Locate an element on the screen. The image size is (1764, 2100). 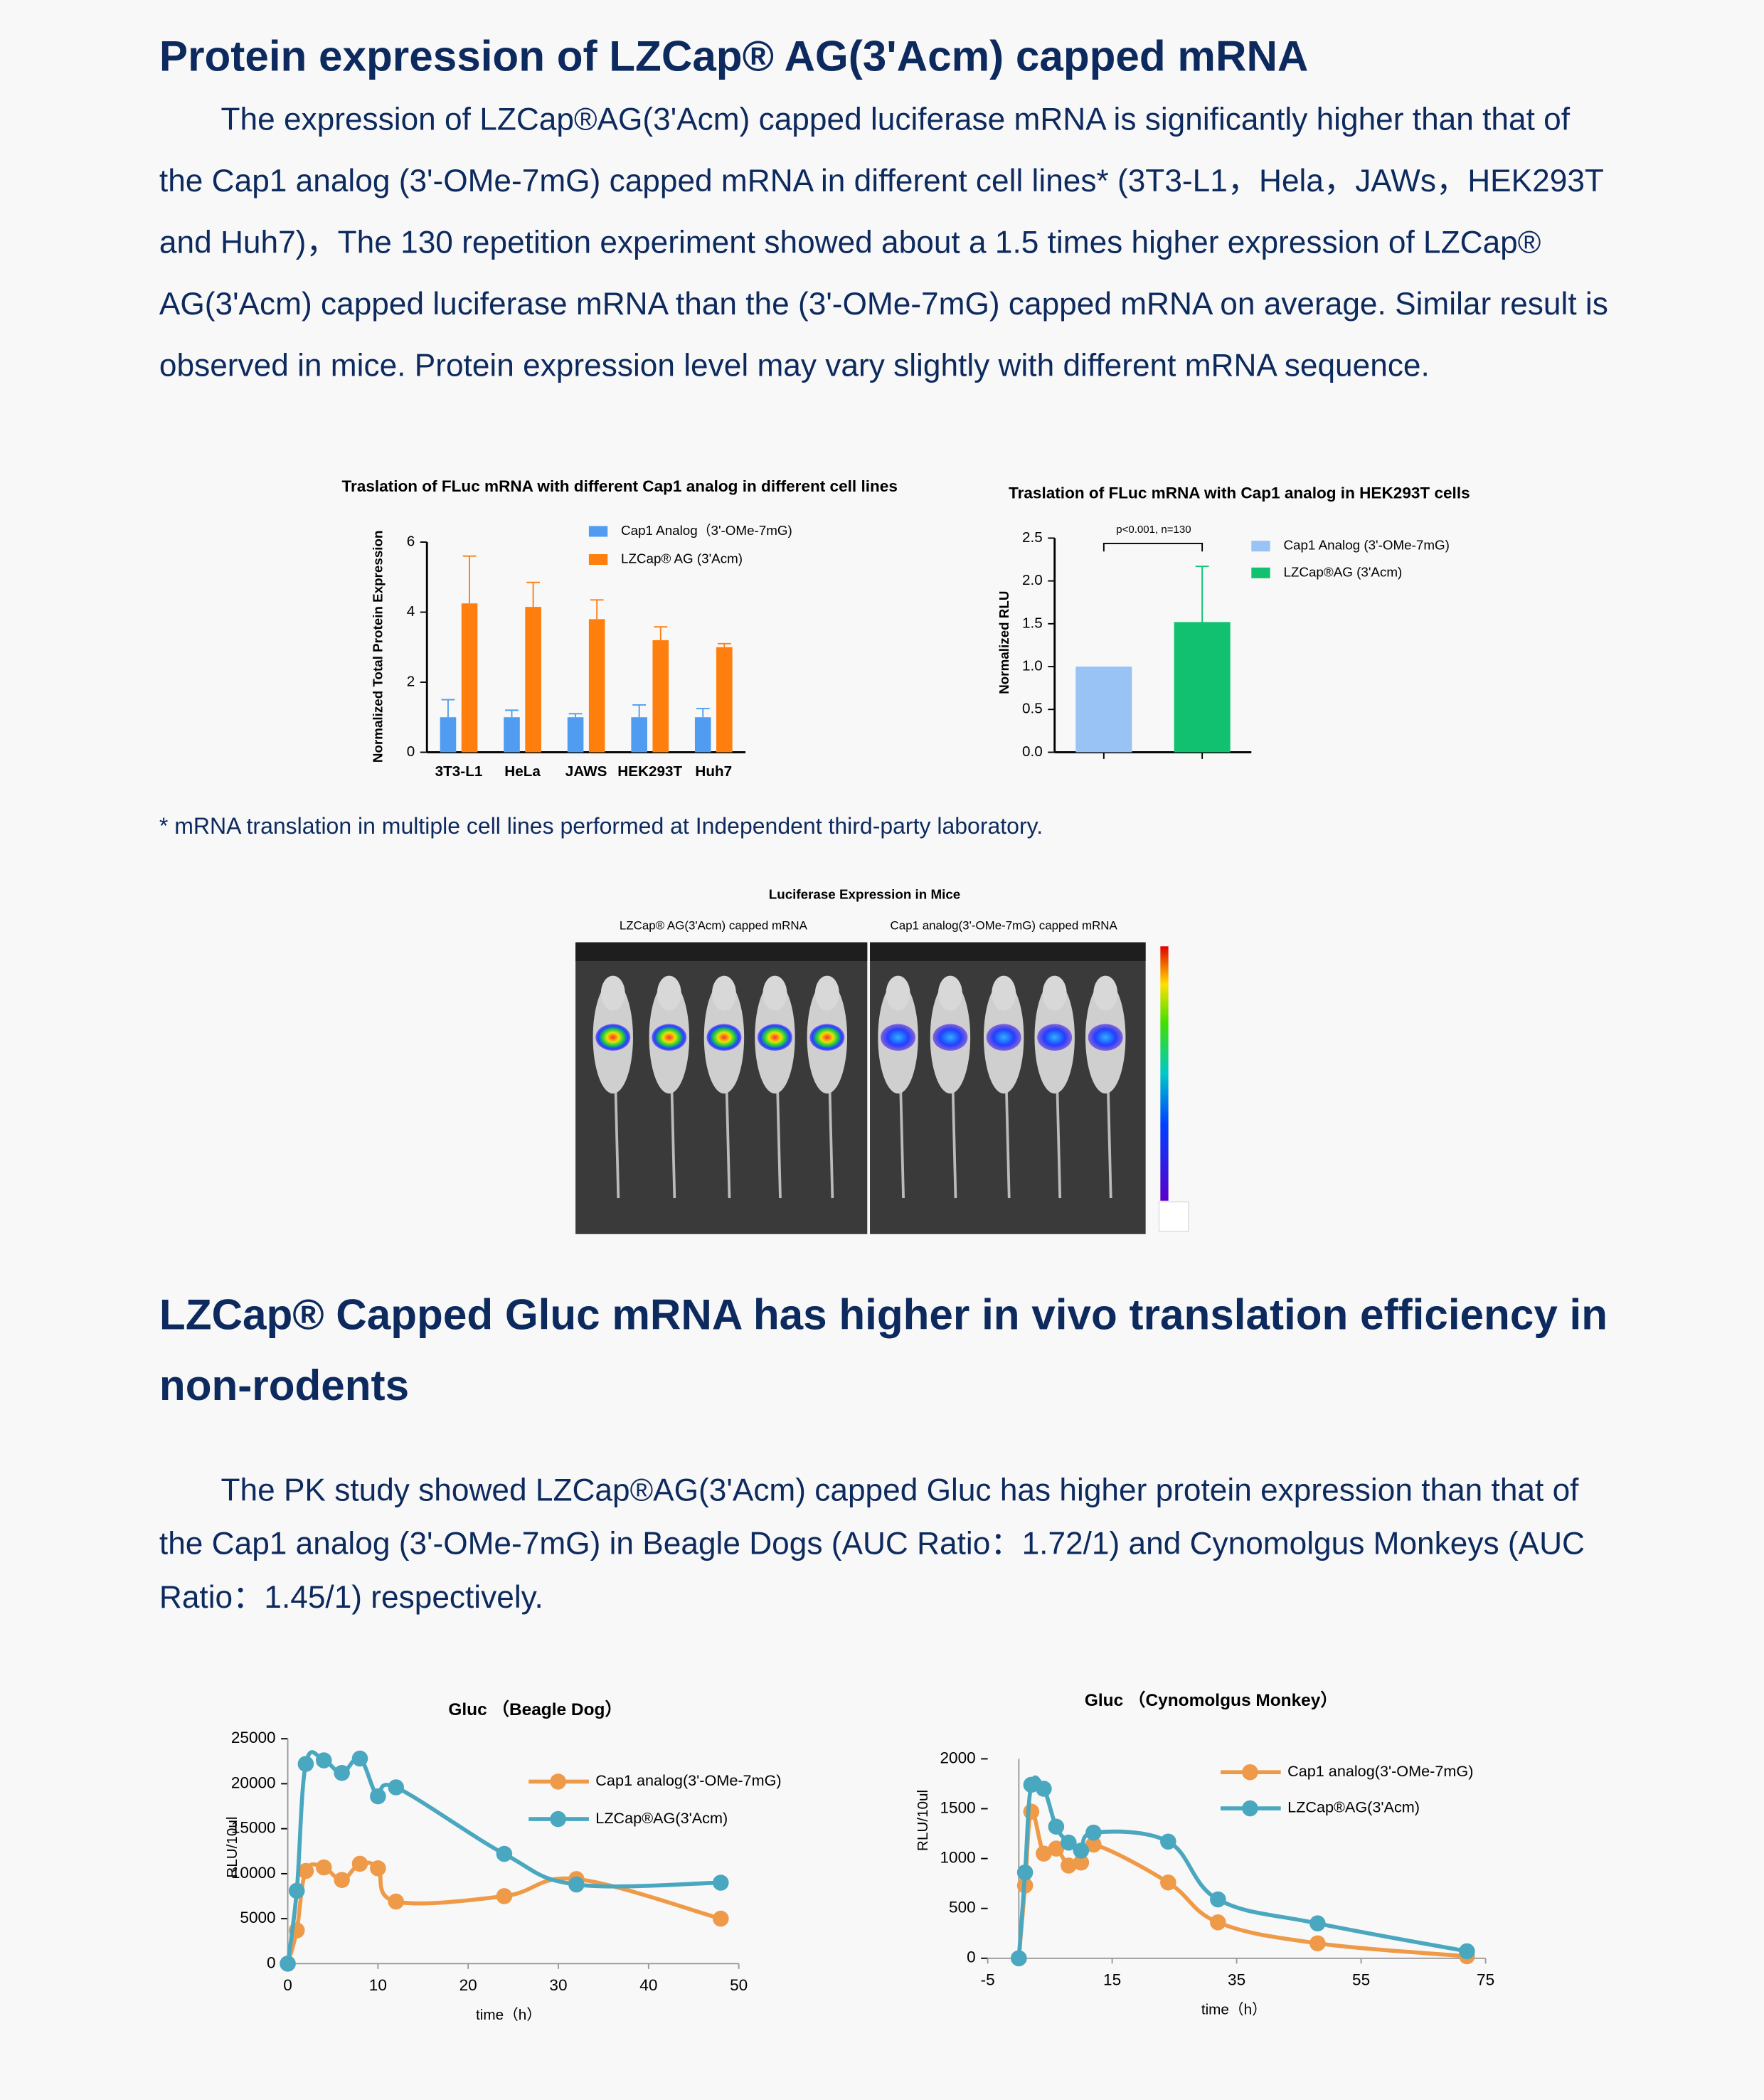
x-tick-label: 30 is located at coordinates (558, 1985).